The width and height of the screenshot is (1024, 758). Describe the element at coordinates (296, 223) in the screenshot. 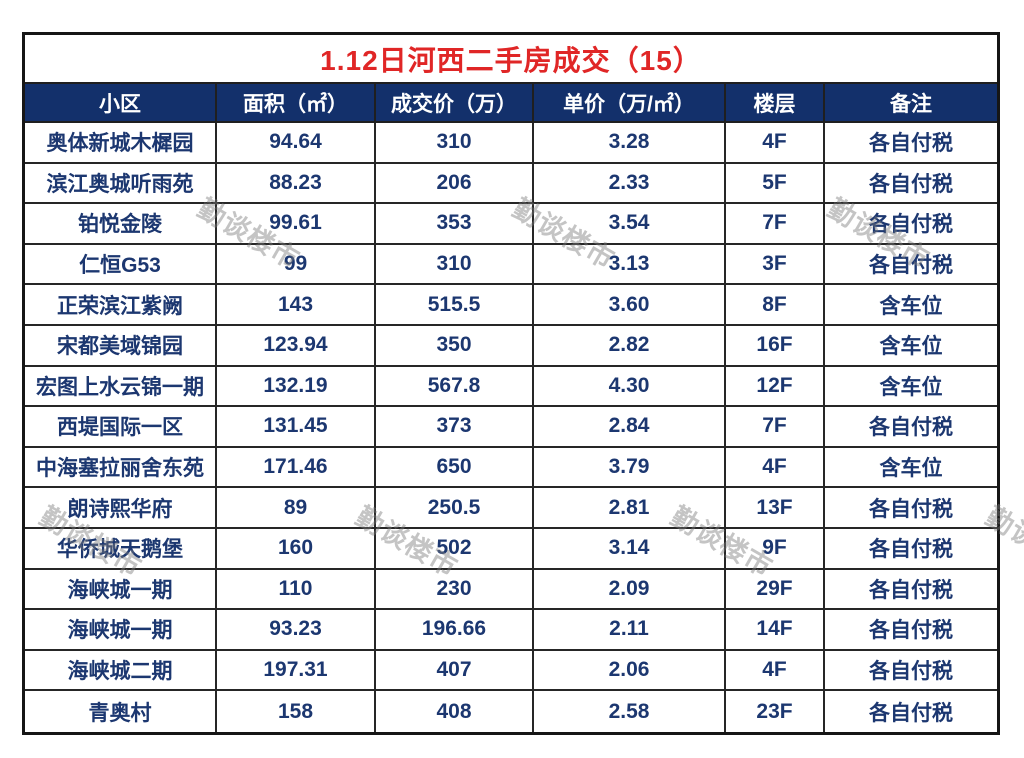

I see `cell-area: 99.61` at that location.